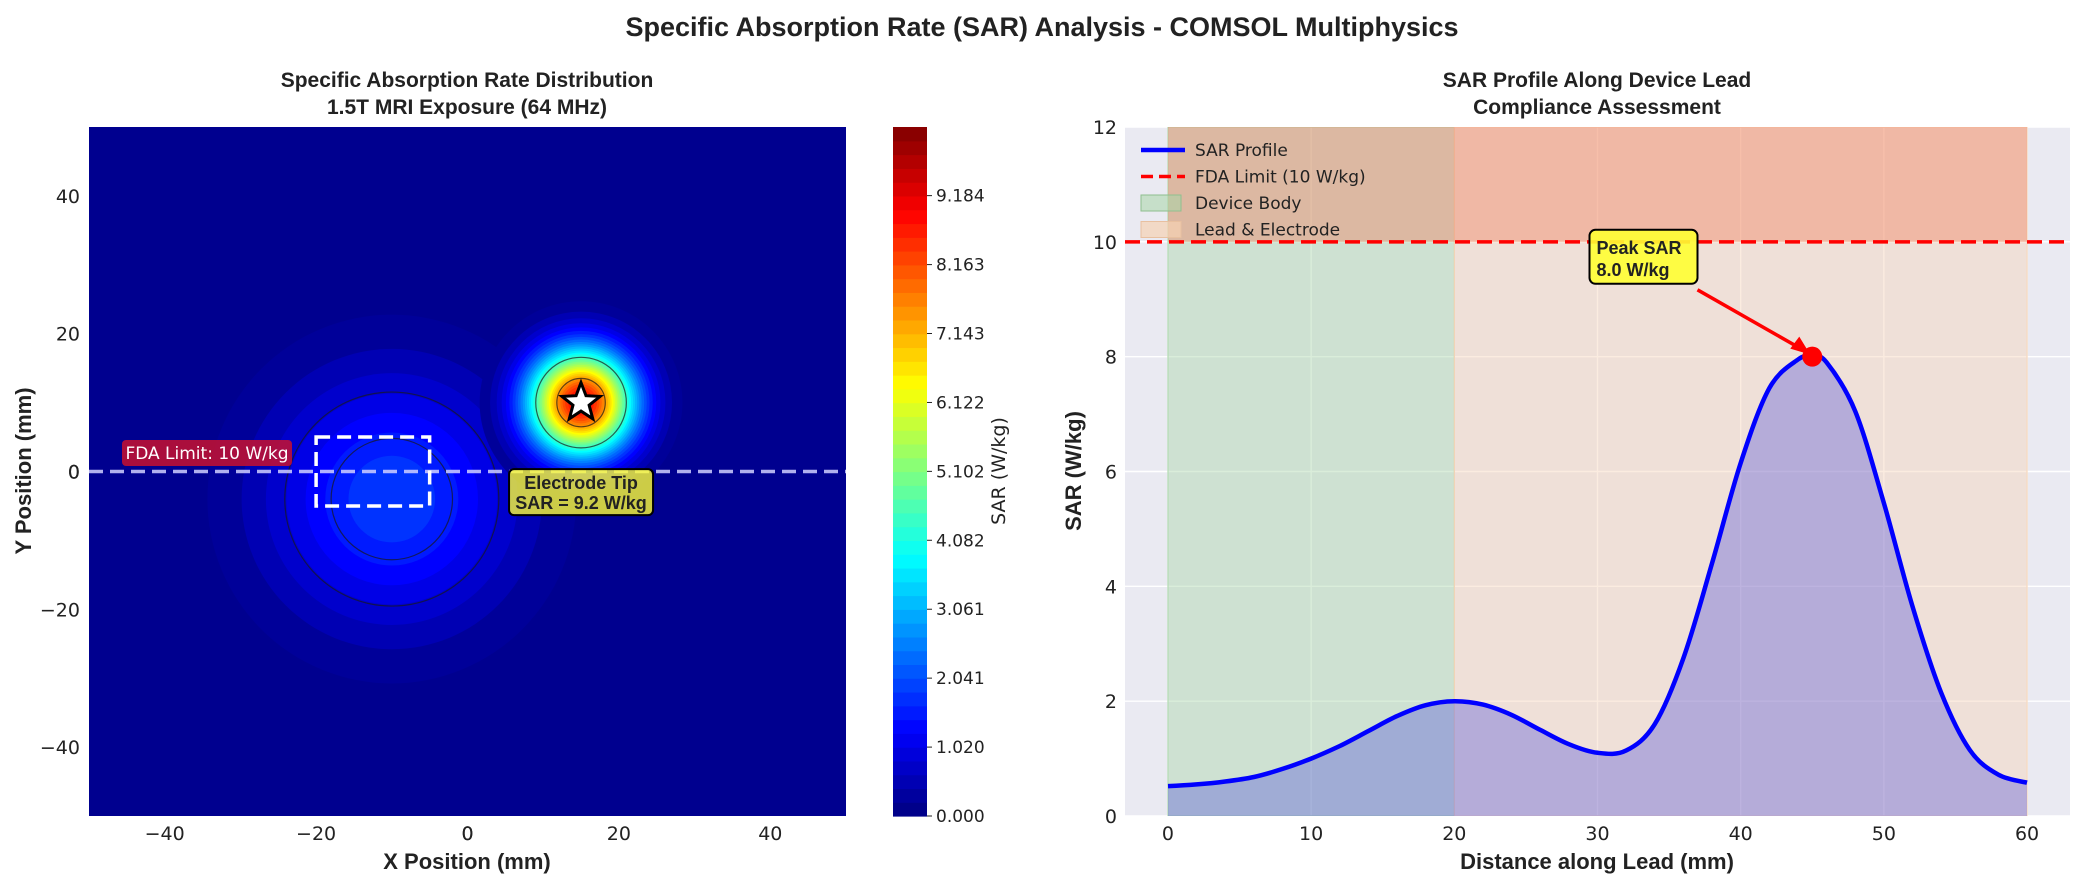  Describe the element at coordinates (68, 197) in the screenshot. I see `heatmap-y-tick: 40` at that location.